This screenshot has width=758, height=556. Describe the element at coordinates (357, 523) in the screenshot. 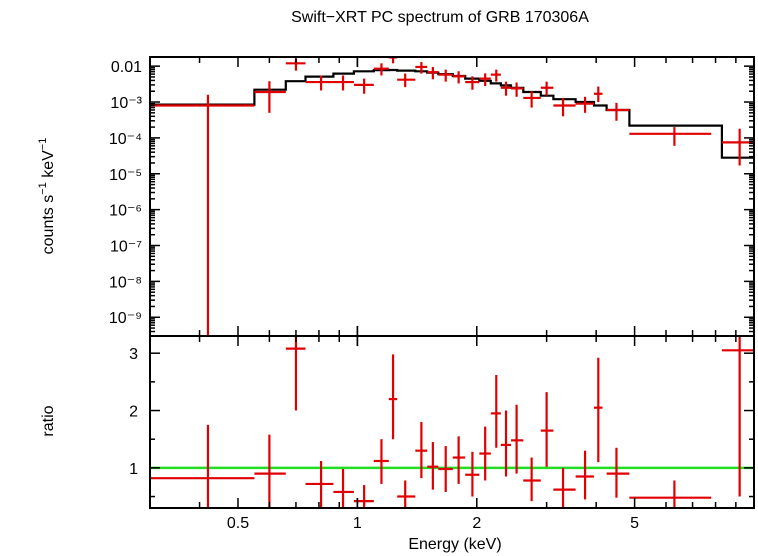

I see `x-tick-label: 1` at that location.